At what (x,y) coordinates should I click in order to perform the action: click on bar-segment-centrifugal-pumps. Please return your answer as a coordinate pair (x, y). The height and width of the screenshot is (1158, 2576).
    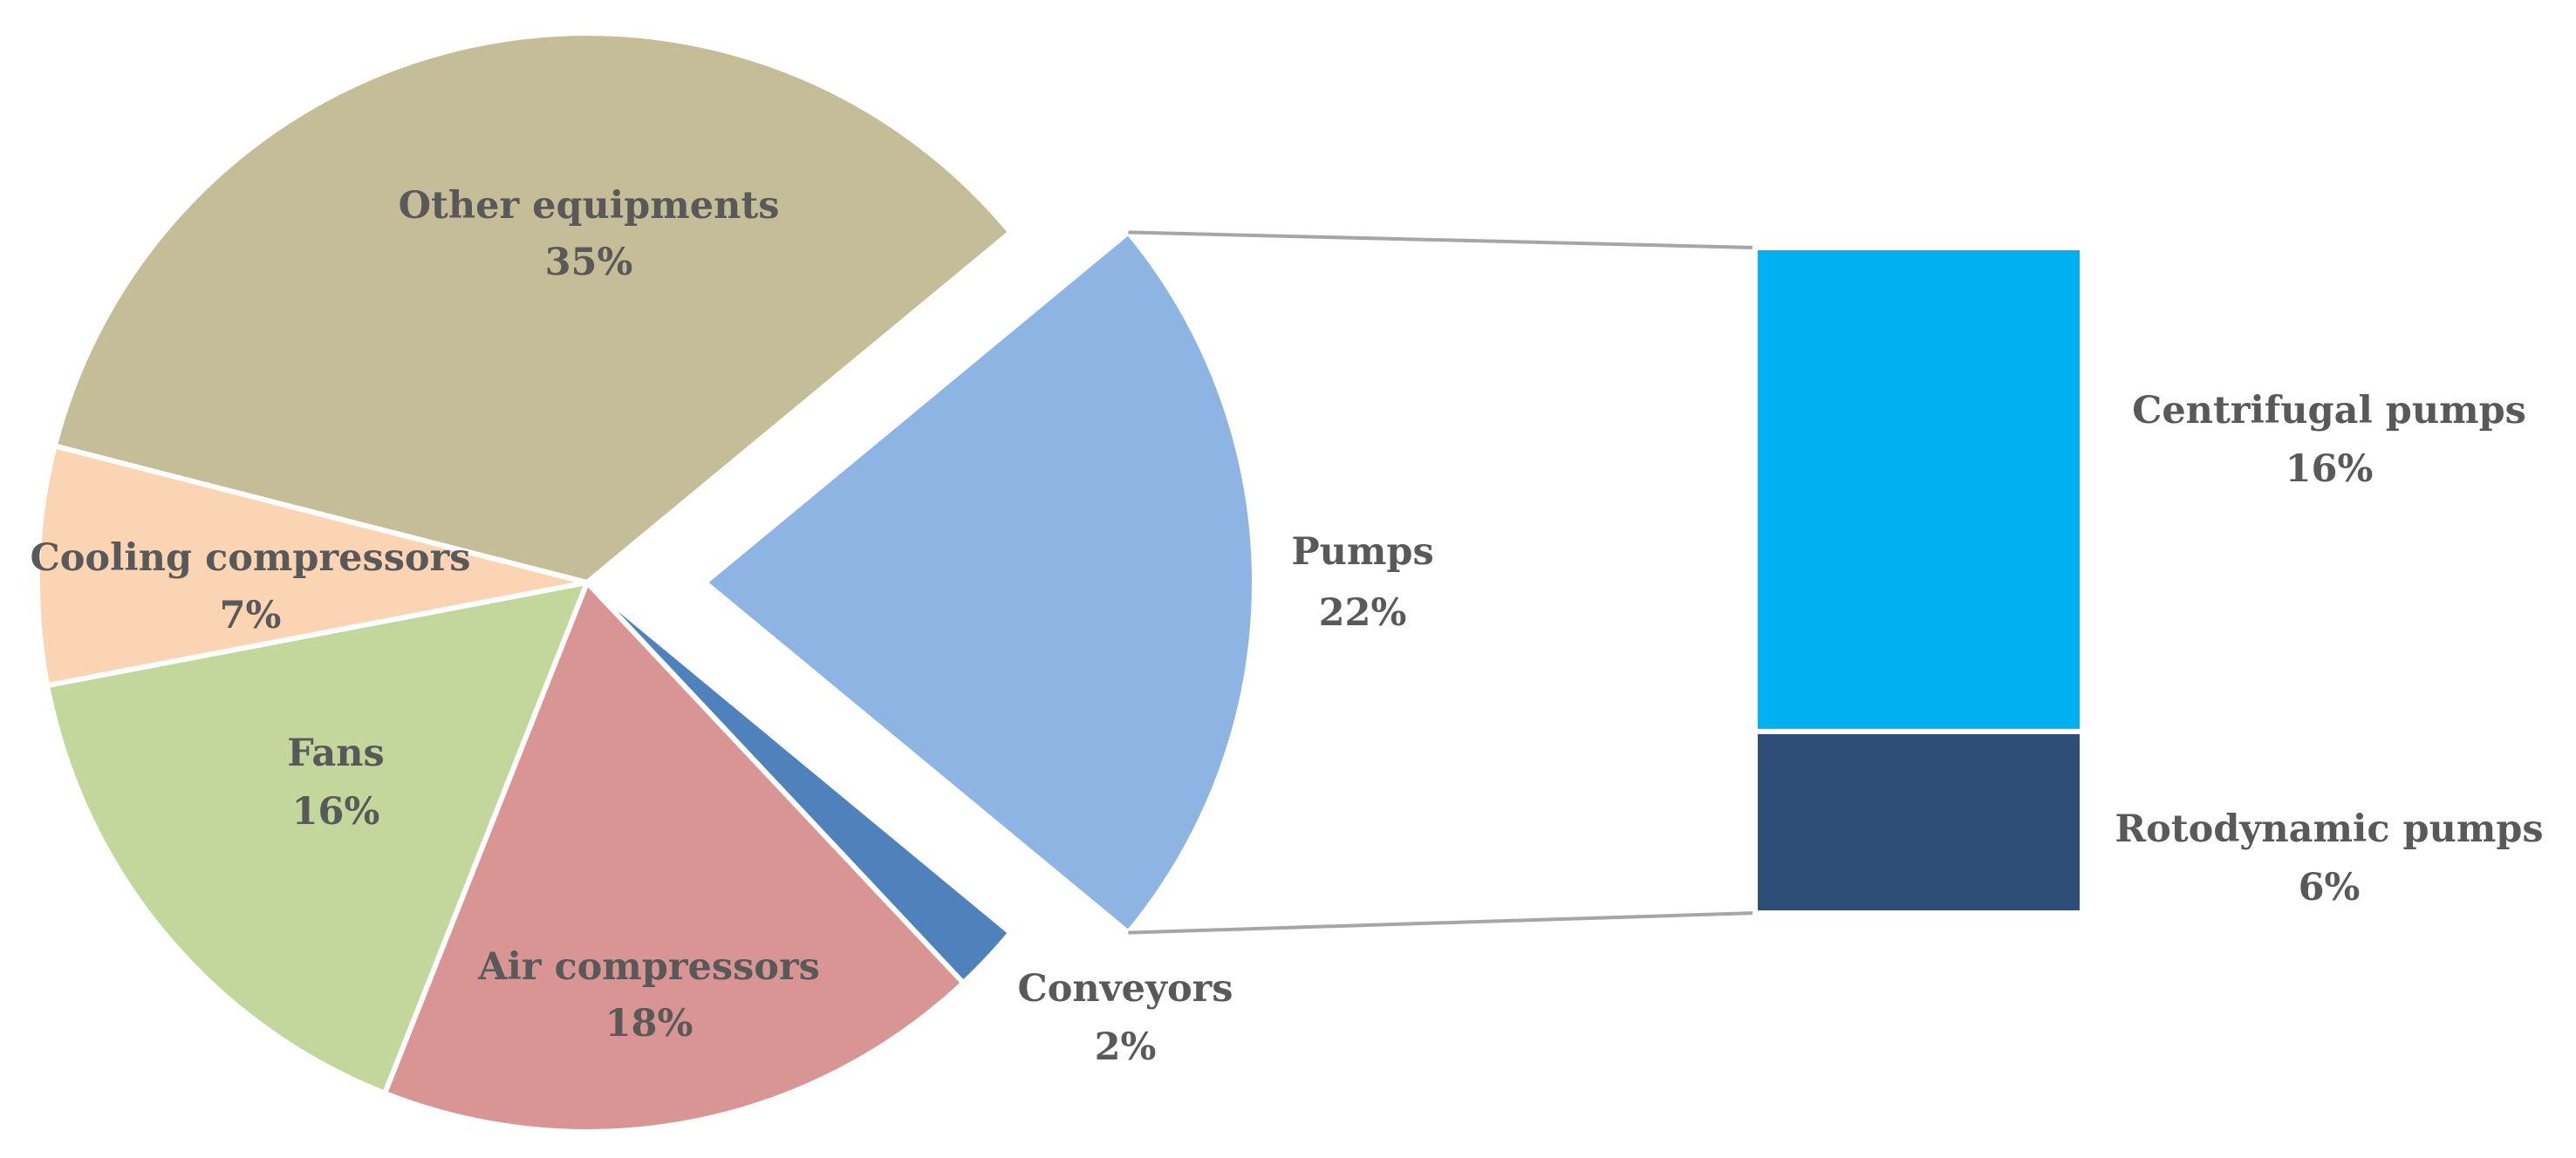
    Looking at the image, I should click on (1919, 489).